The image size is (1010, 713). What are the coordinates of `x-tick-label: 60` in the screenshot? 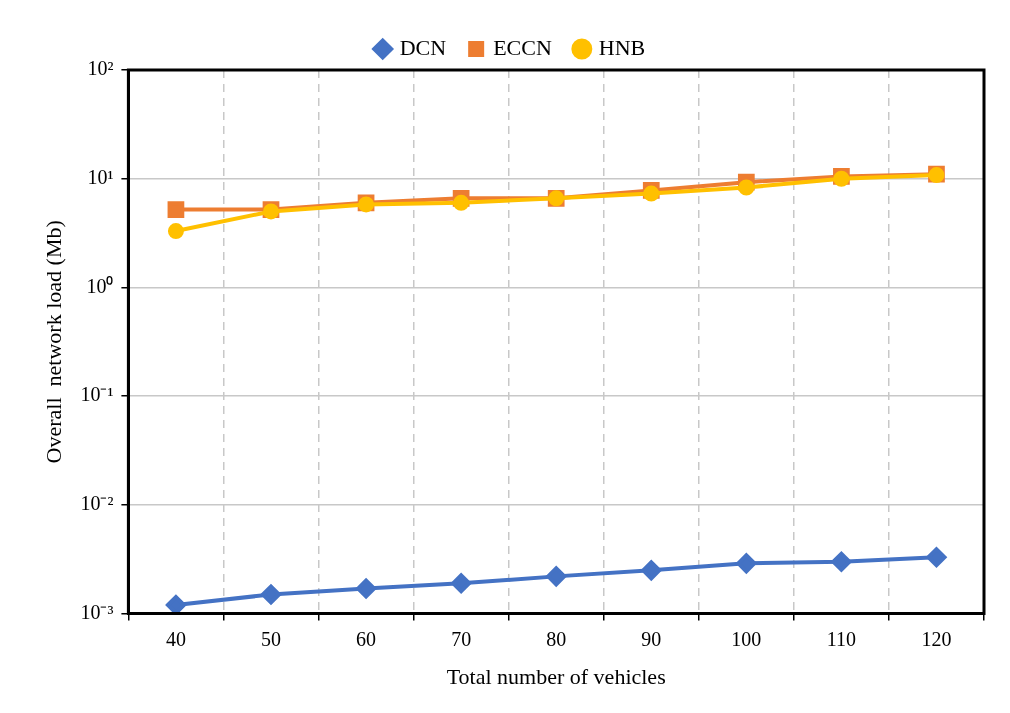 It's located at (366, 638).